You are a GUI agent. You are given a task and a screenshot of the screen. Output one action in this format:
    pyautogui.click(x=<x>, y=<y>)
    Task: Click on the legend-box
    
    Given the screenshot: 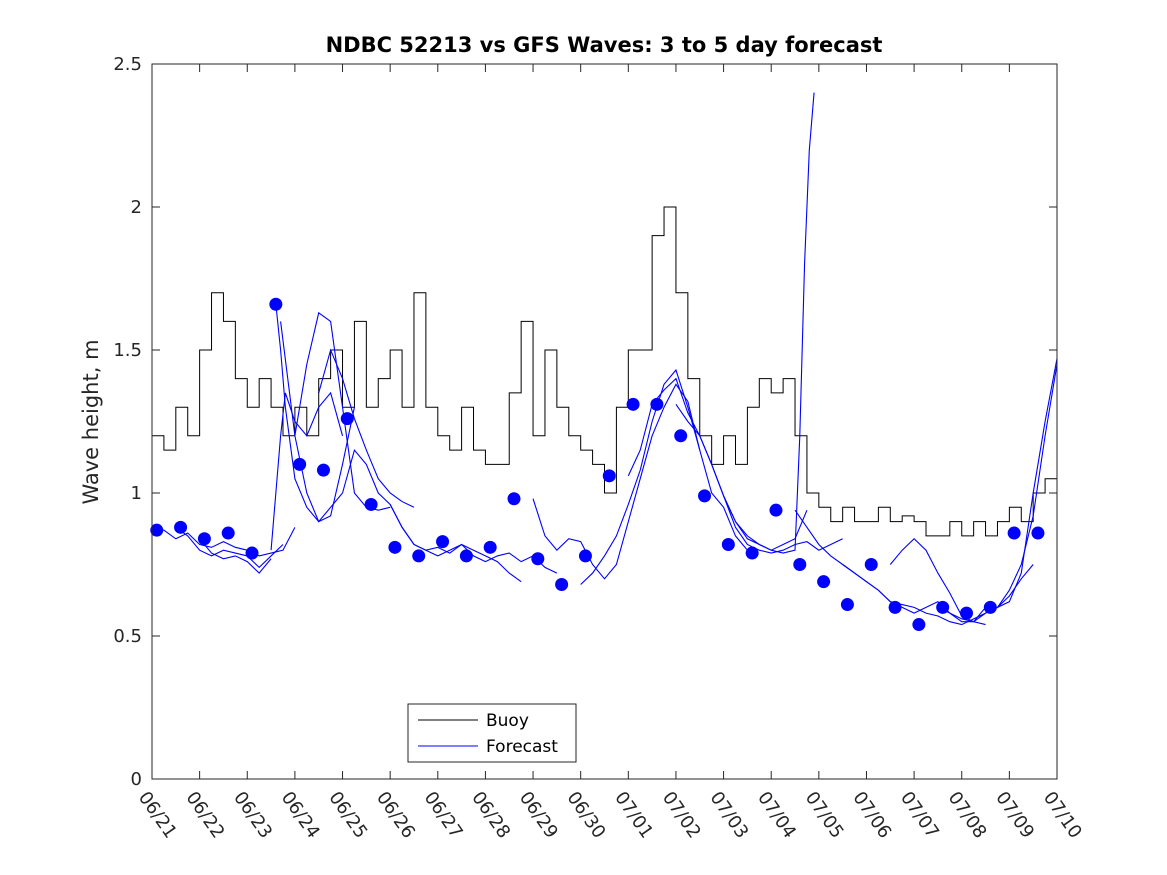 What is the action you would take?
    pyautogui.click(x=492, y=733)
    